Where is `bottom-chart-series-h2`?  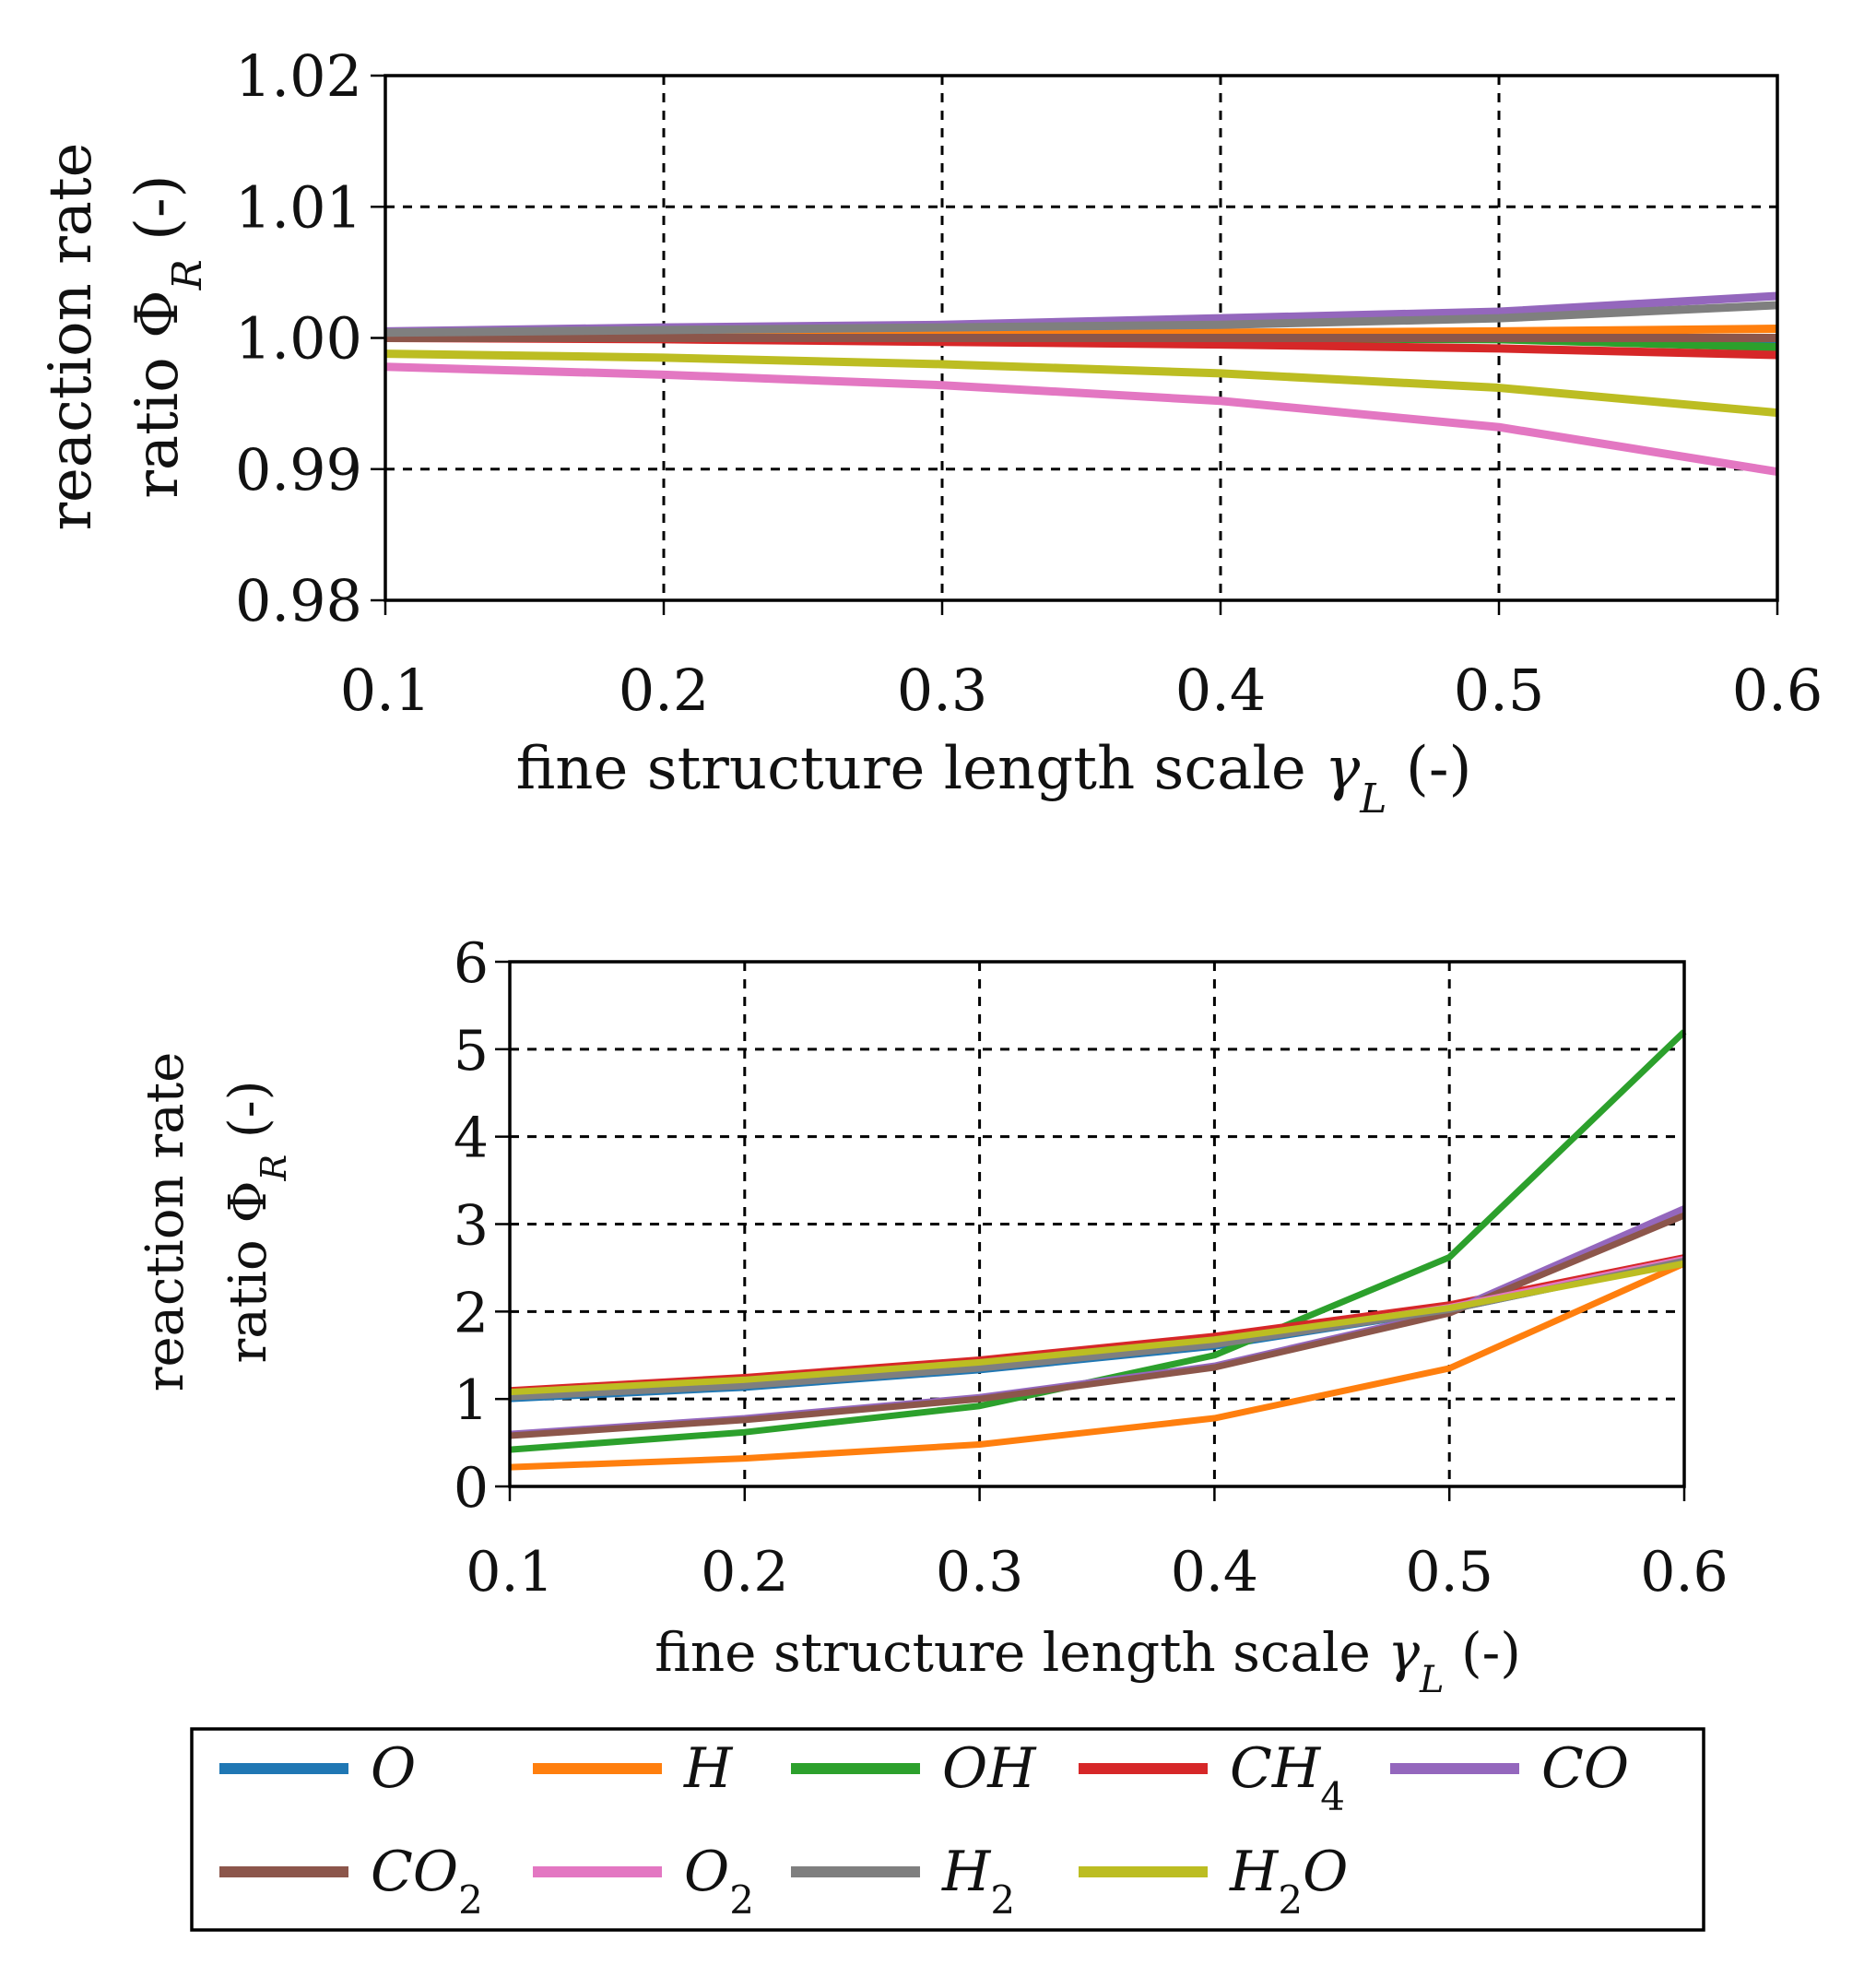
bottom-chart-series-h2 is located at coordinates (1097, 1329).